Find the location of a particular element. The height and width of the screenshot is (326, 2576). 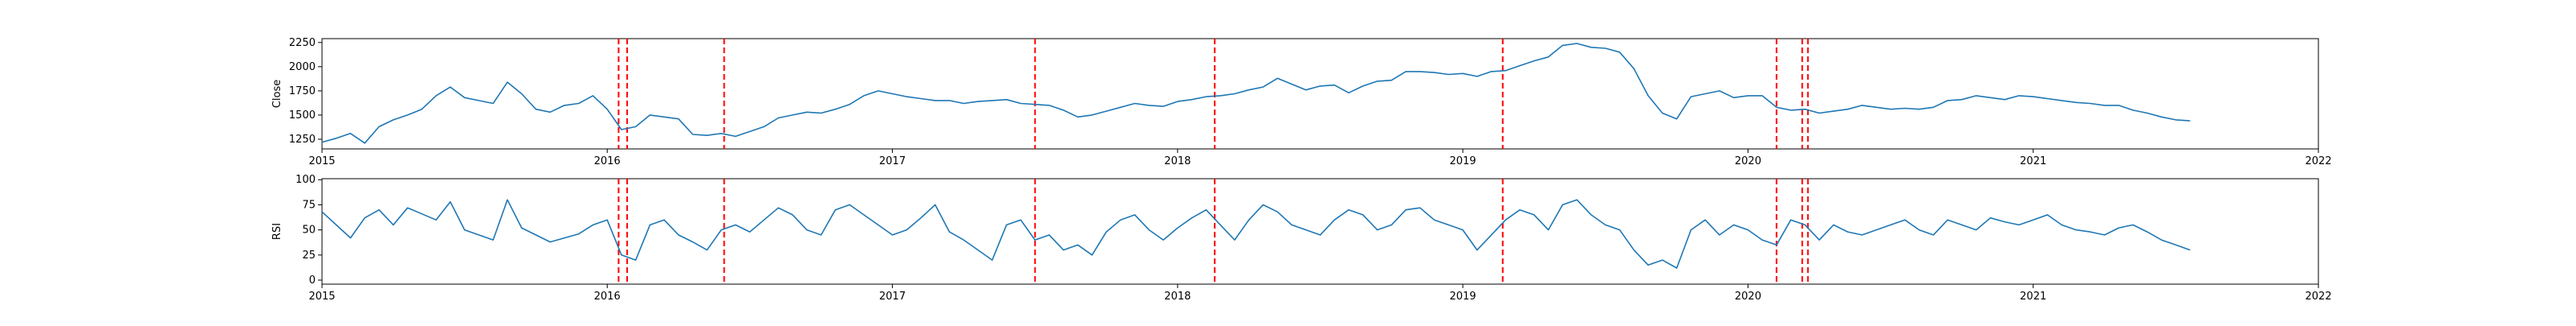

y-axis-label: Close is located at coordinates (277, 94).